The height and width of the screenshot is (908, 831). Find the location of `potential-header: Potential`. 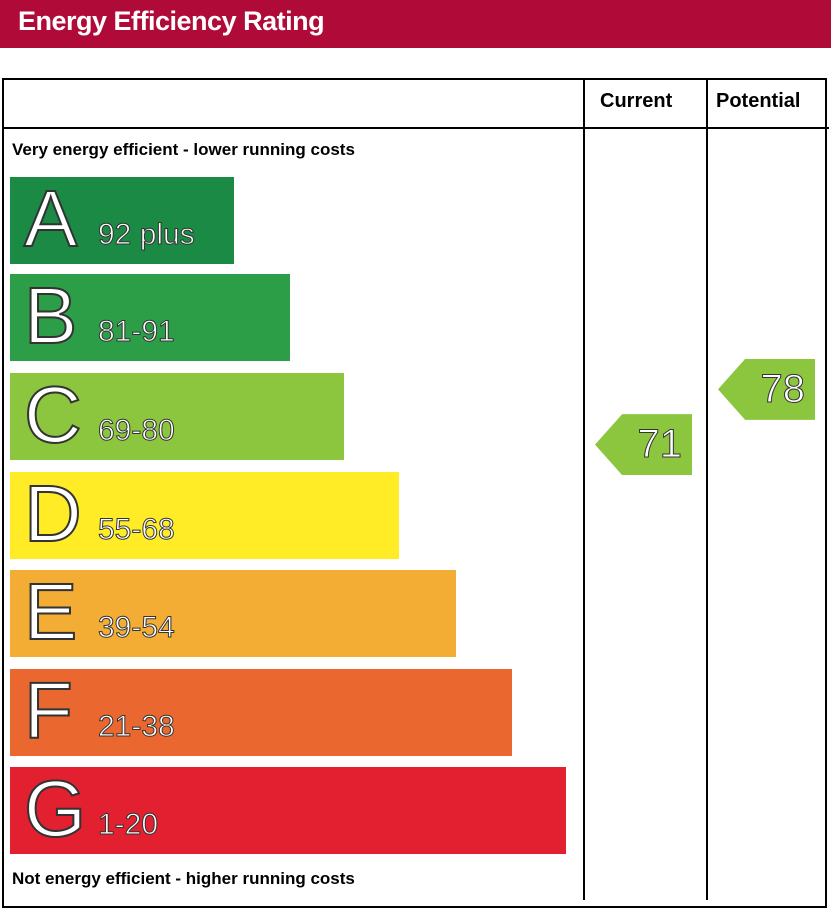

potential-header: Potential is located at coordinates (758, 101).